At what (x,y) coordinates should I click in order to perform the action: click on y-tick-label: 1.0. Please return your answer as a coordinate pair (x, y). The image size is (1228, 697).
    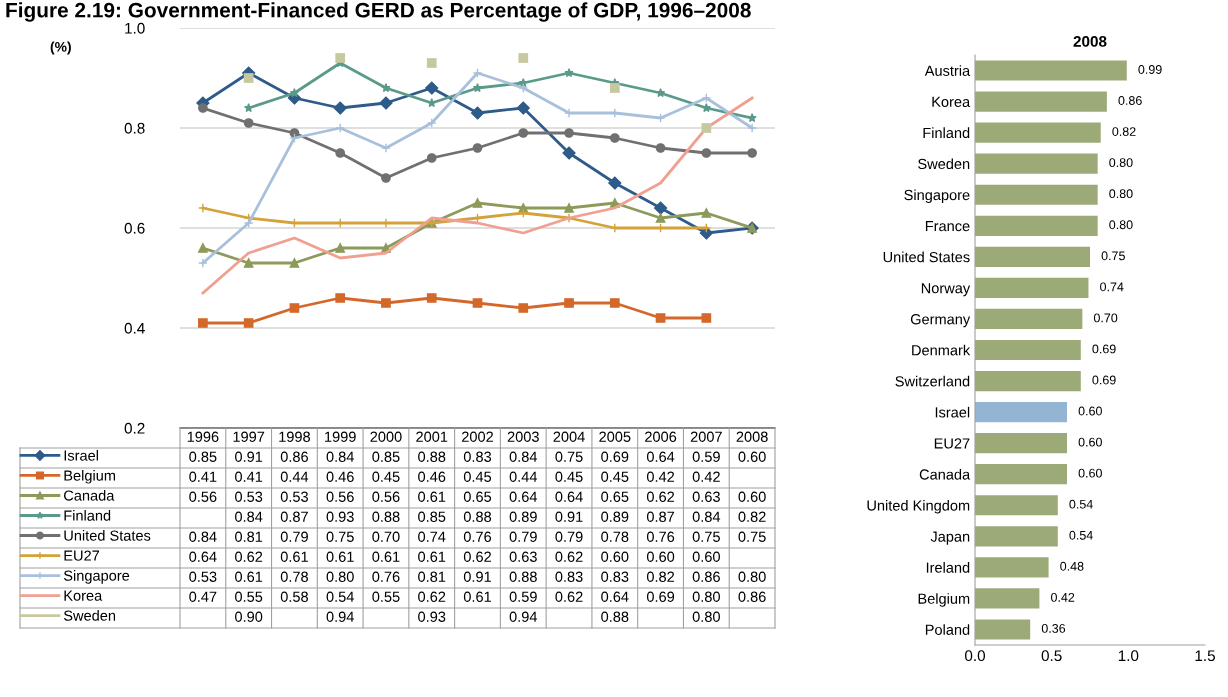
    Looking at the image, I should click on (135, 28).